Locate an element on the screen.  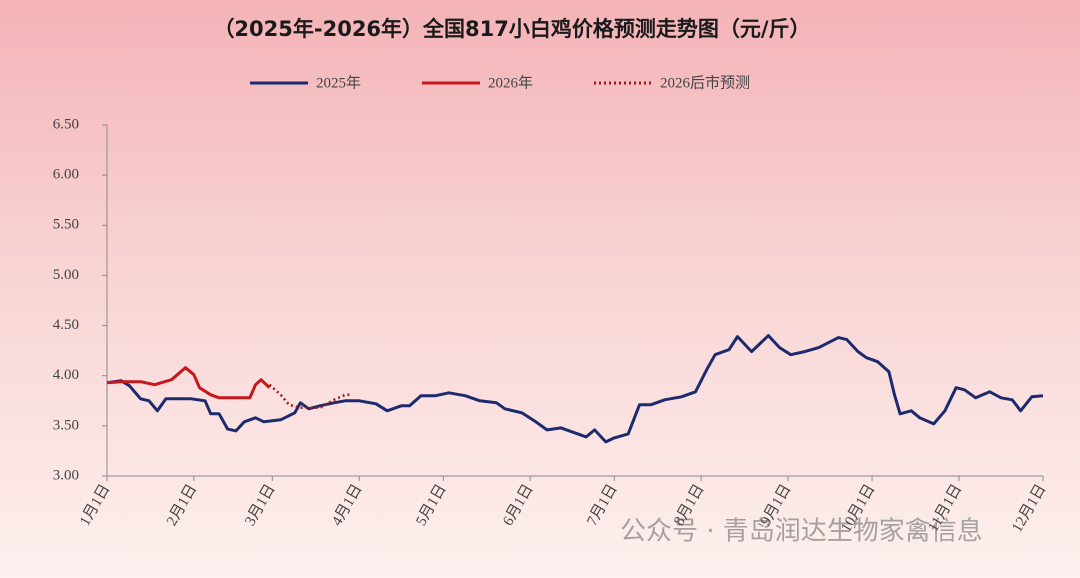
legend-label: 2026年 is located at coordinates (510, 82).